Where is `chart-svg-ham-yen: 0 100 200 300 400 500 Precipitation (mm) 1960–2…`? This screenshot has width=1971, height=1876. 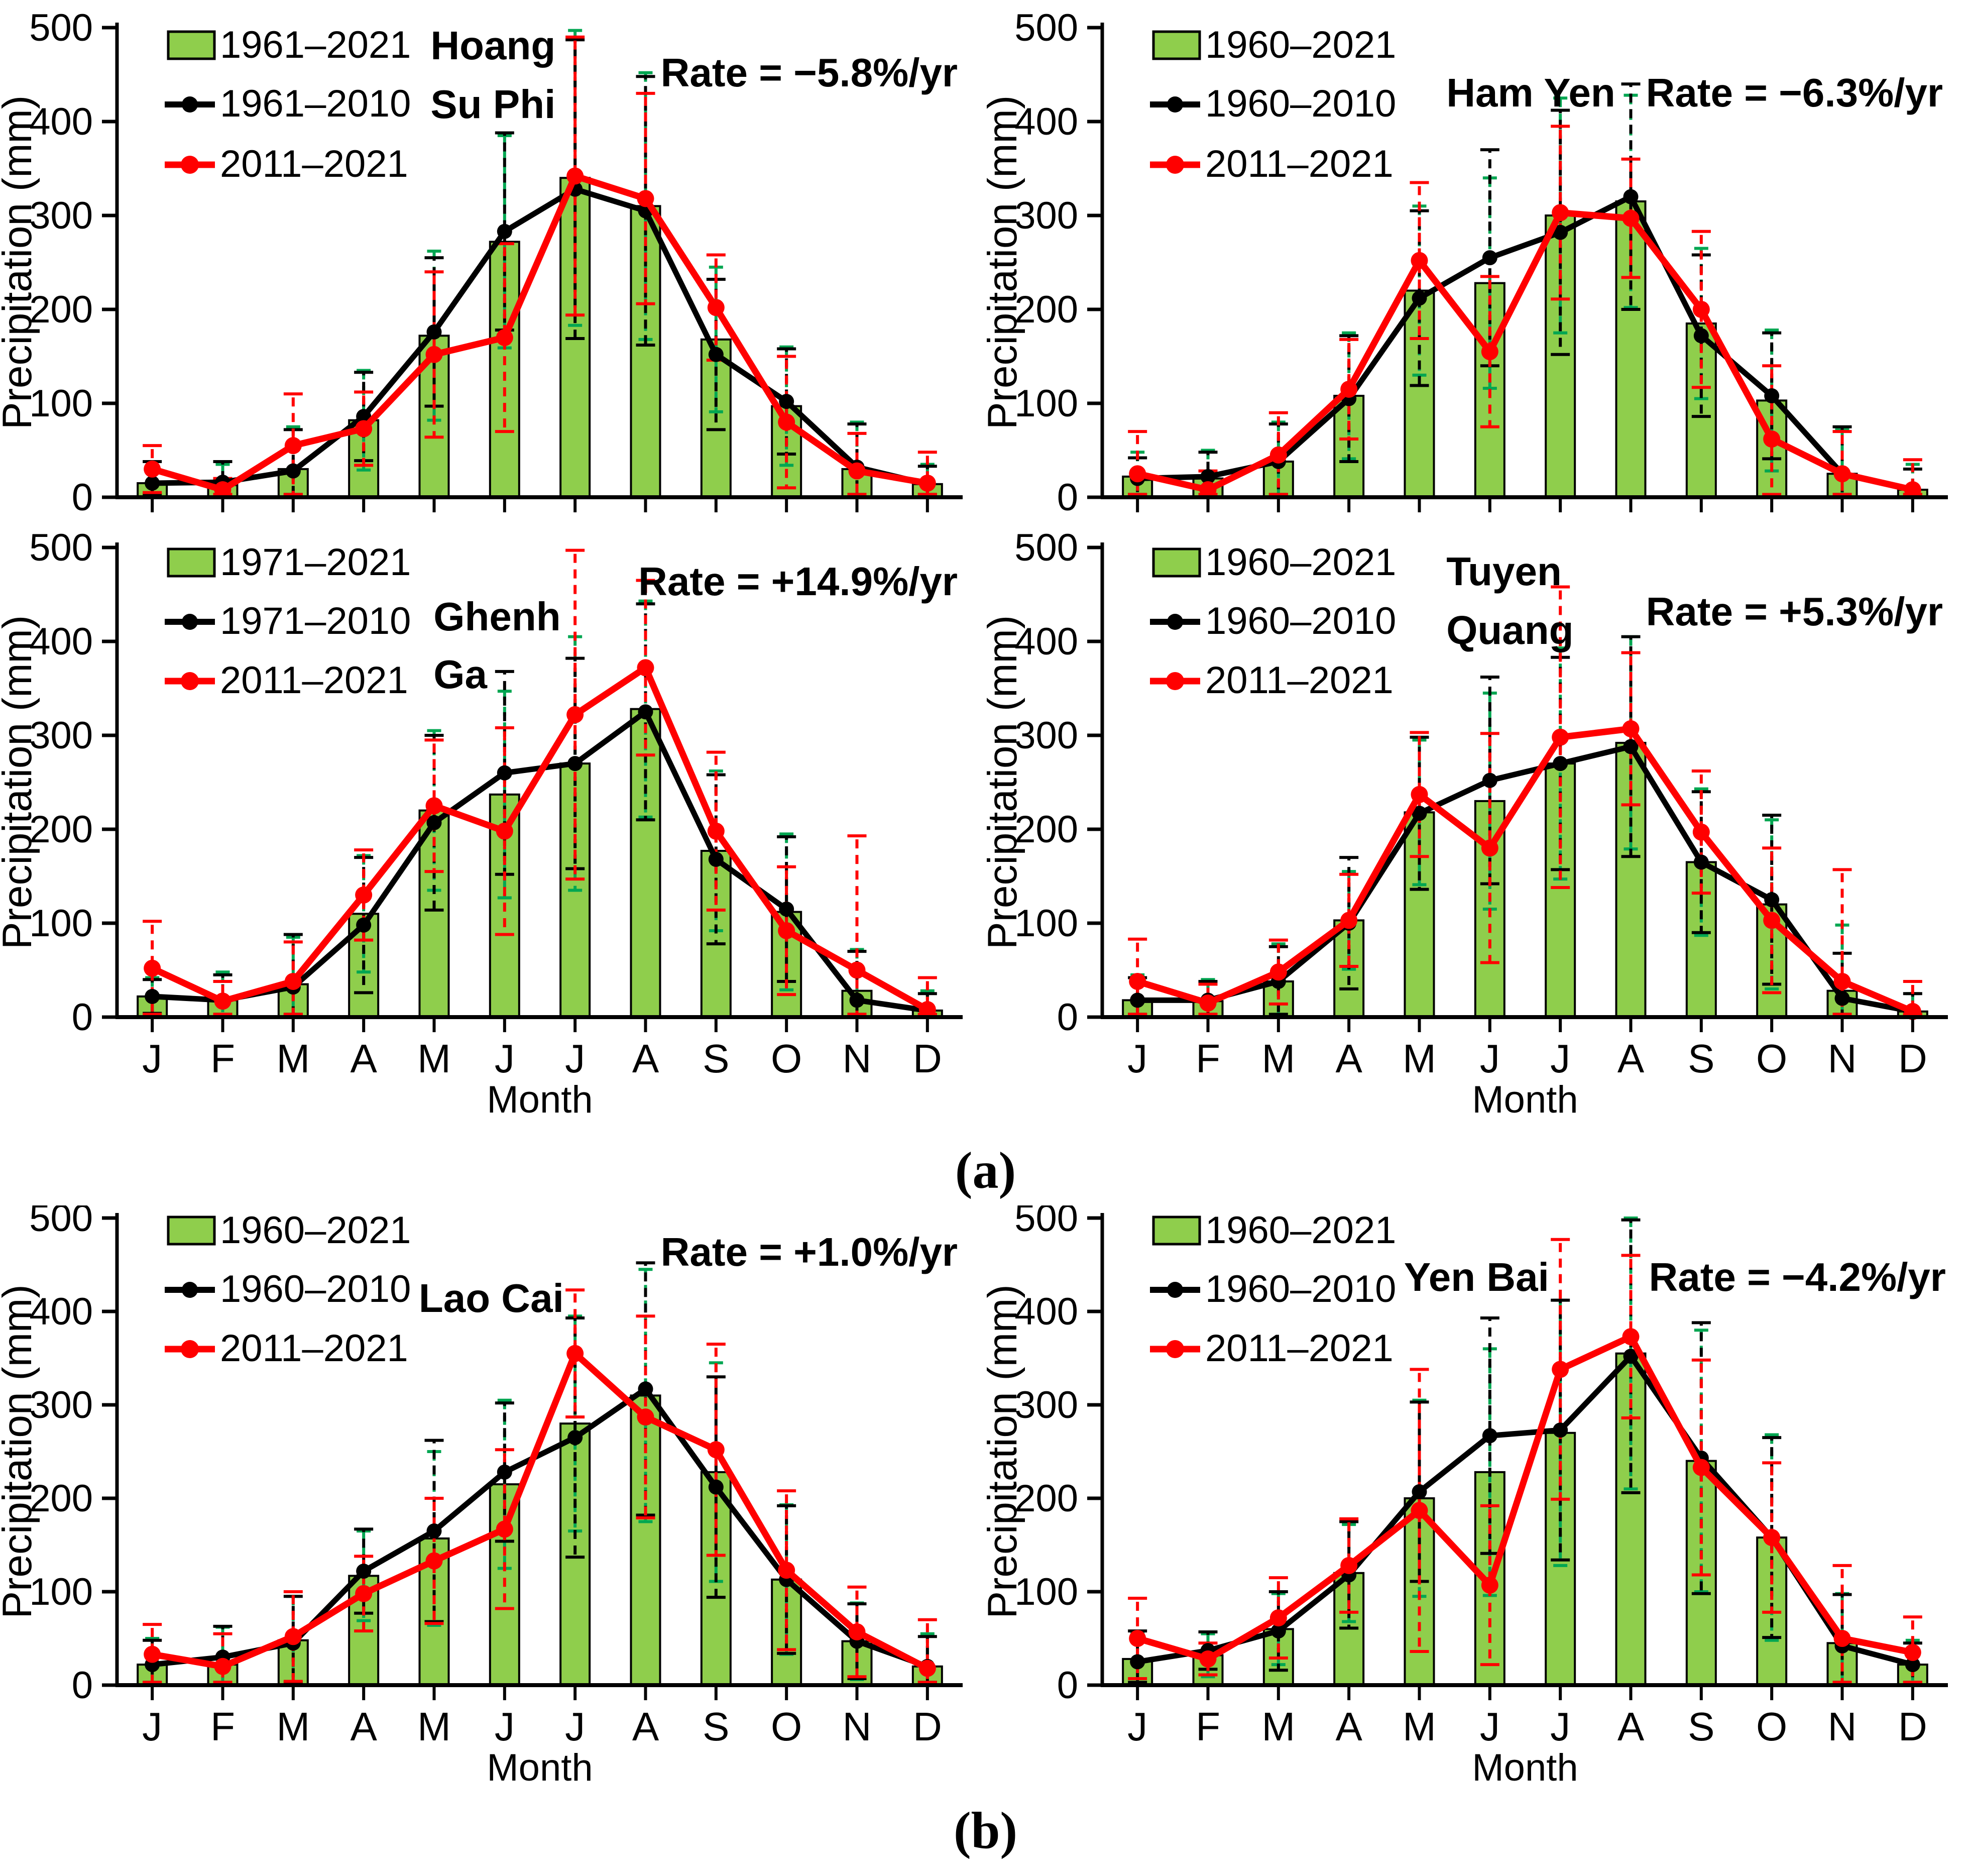
chart-svg-ham-yen: 0 100 200 300 400 500 Precipitation (mm) 1960–2… is located at coordinates (1466, 263).